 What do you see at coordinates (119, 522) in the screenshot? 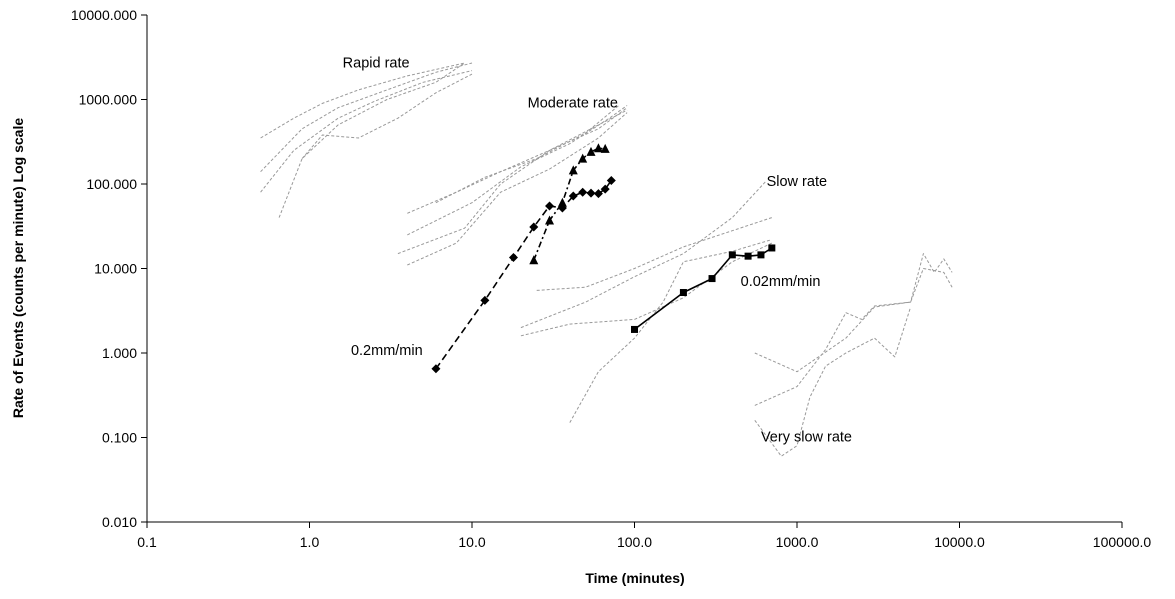
I see `y-tick-label: 0.010` at bounding box center [119, 522].